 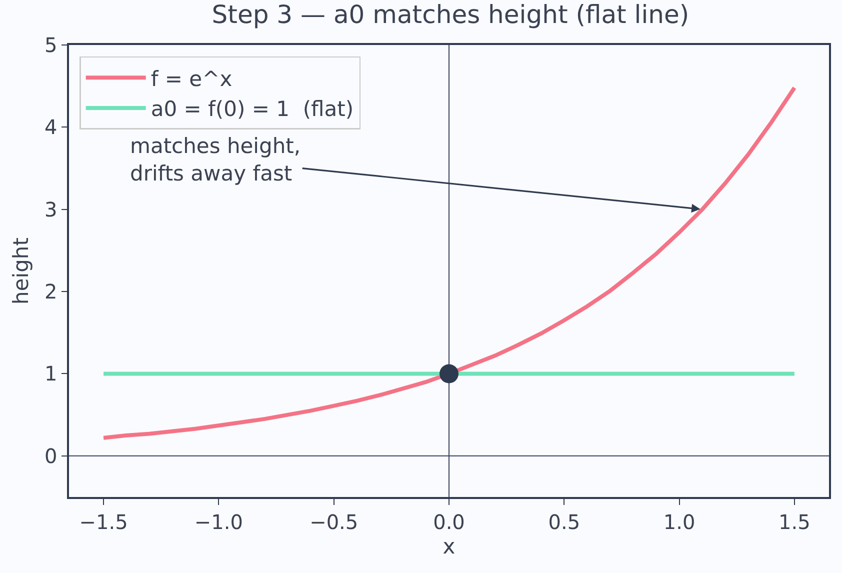 I want to click on y-tick-label: 0, so click(x=51, y=456).